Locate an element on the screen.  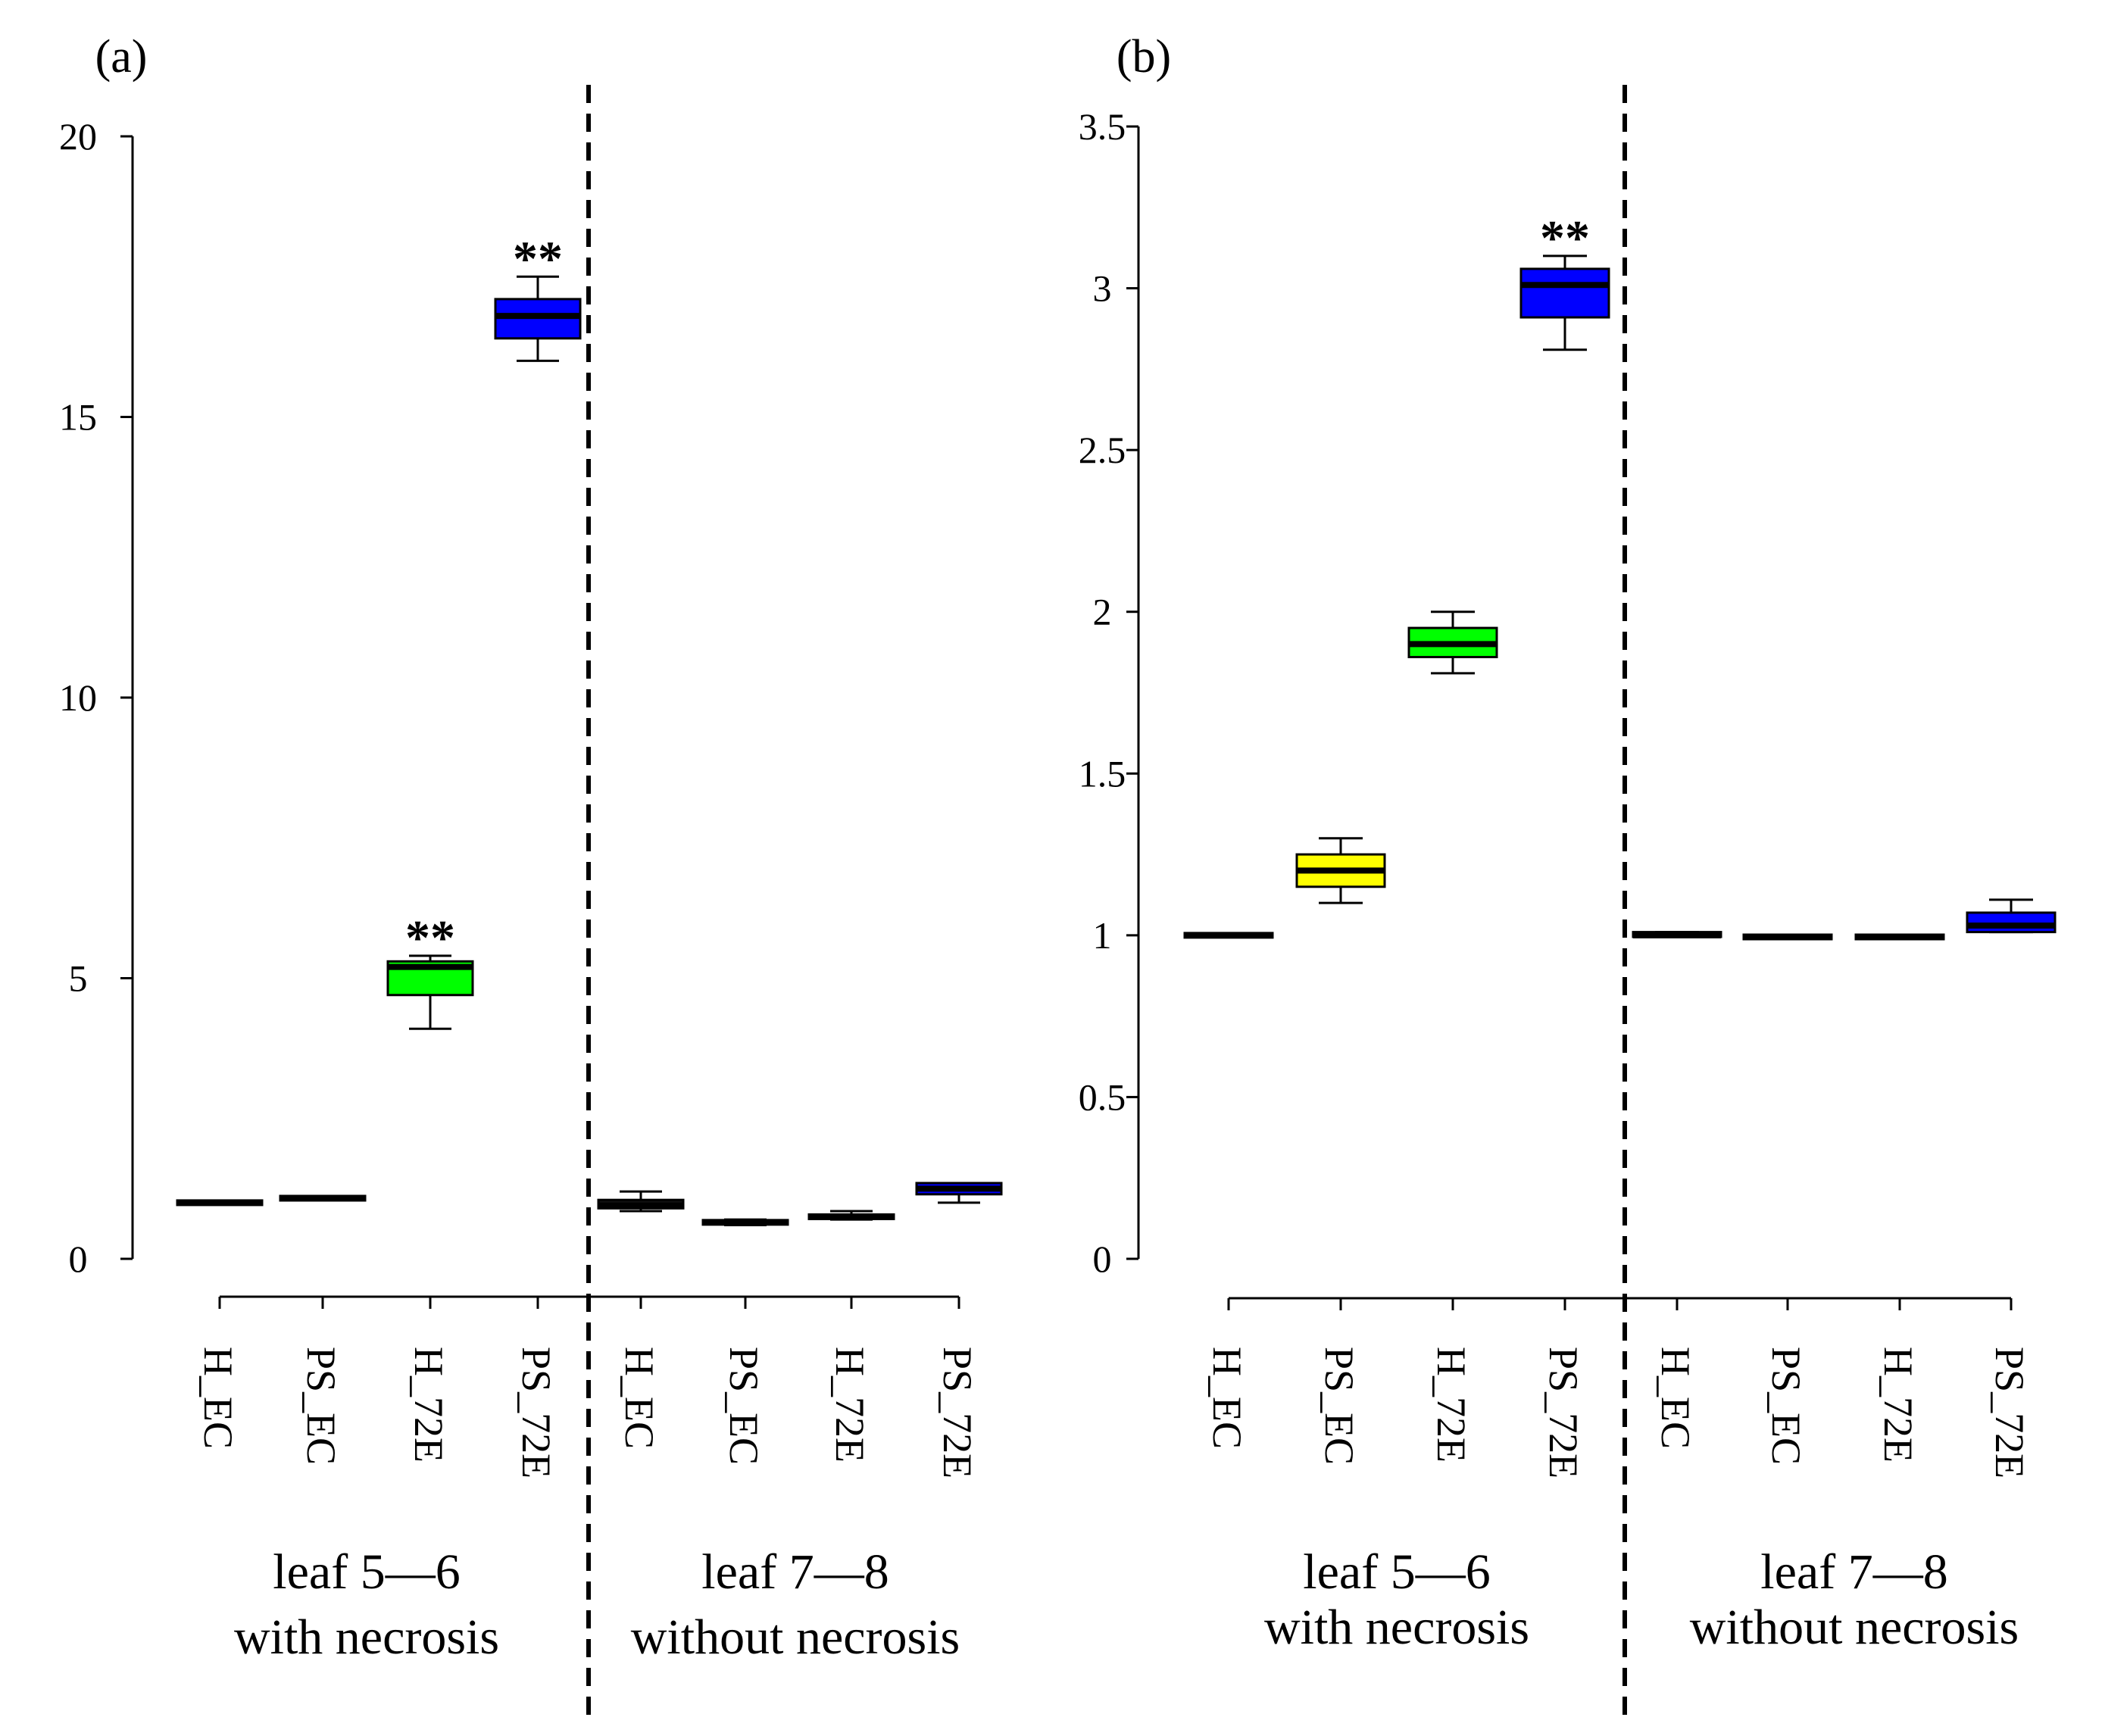
y-tick-label: 15 is located at coordinates (78, 417).